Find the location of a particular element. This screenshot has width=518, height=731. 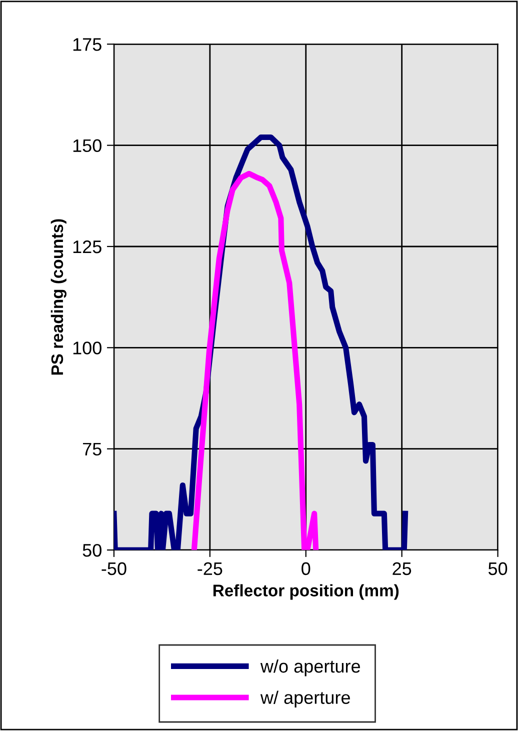

y-tick-label: 150 is located at coordinates (87, 145).